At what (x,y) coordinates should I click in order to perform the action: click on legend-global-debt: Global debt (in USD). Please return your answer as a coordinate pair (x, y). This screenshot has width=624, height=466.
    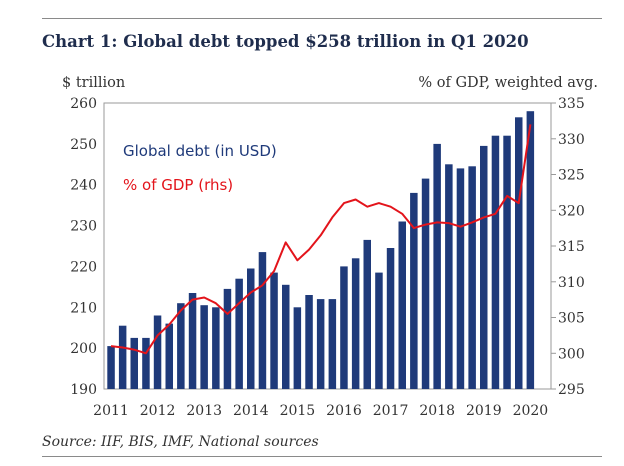
    Looking at the image, I should click on (200, 151).